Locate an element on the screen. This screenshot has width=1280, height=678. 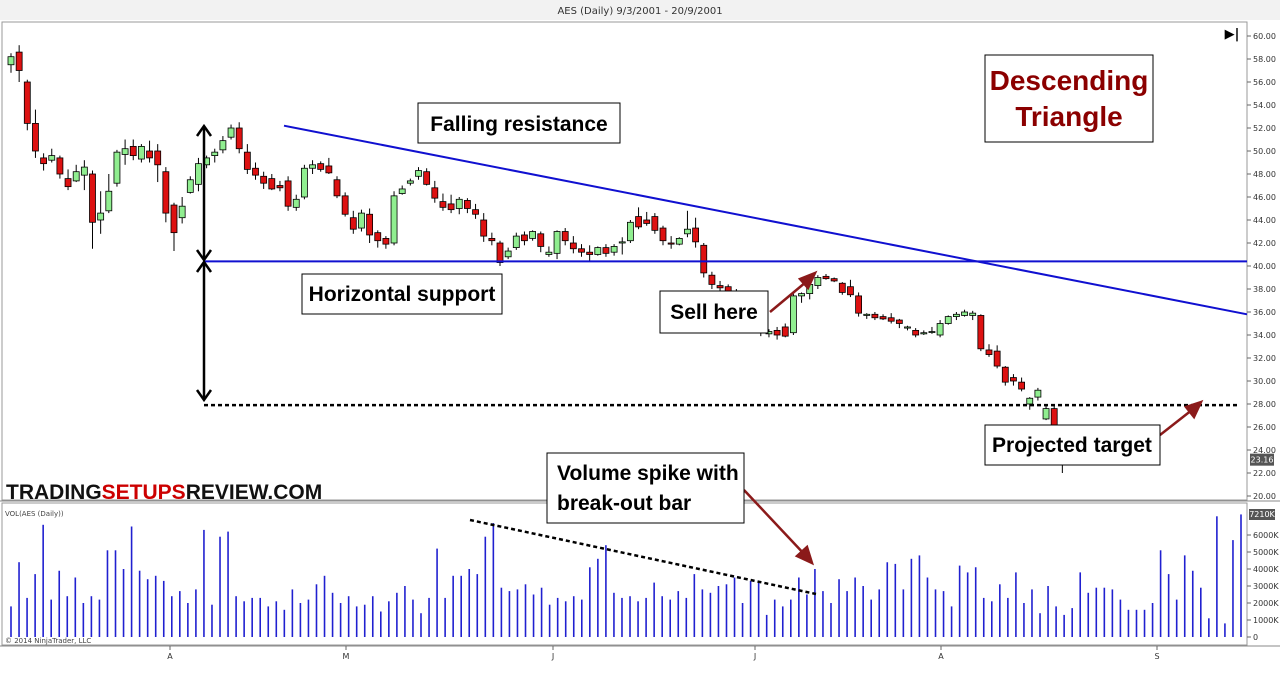
time-tick-label: S is located at coordinates (1156, 656).